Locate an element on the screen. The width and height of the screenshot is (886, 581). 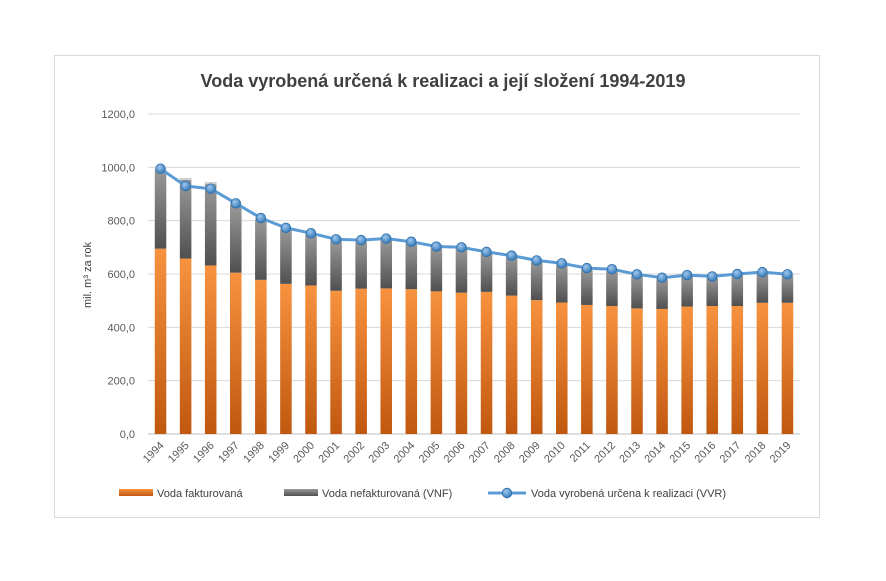
x-tick-label: 2001 is located at coordinates (329, 453).